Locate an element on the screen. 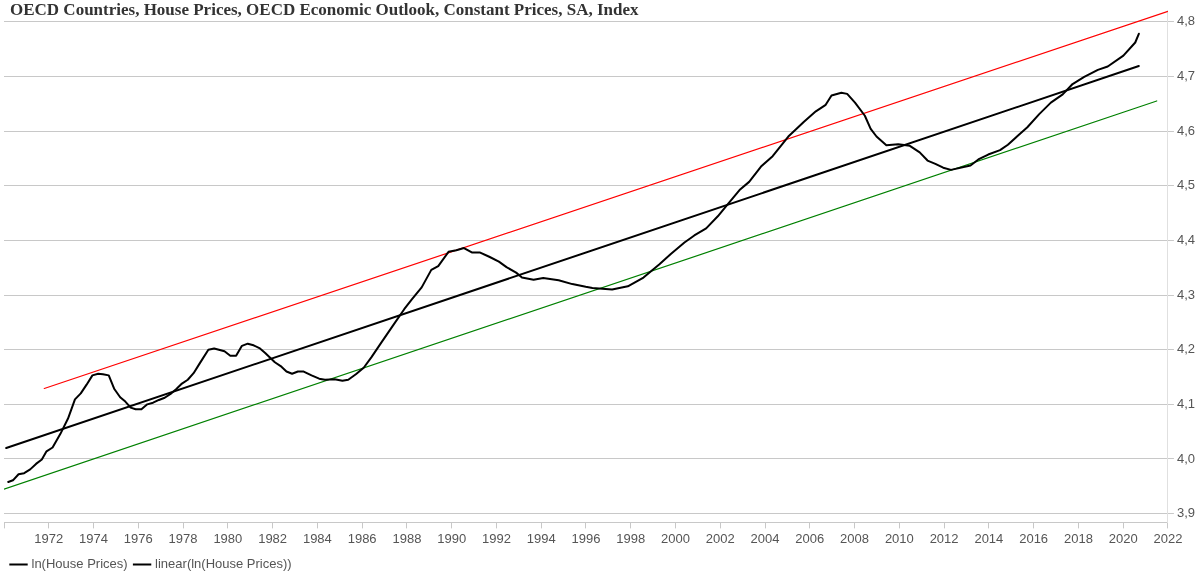 This screenshot has height=583, width=1204. y-tick-label: 4,7 is located at coordinates (1186, 75).